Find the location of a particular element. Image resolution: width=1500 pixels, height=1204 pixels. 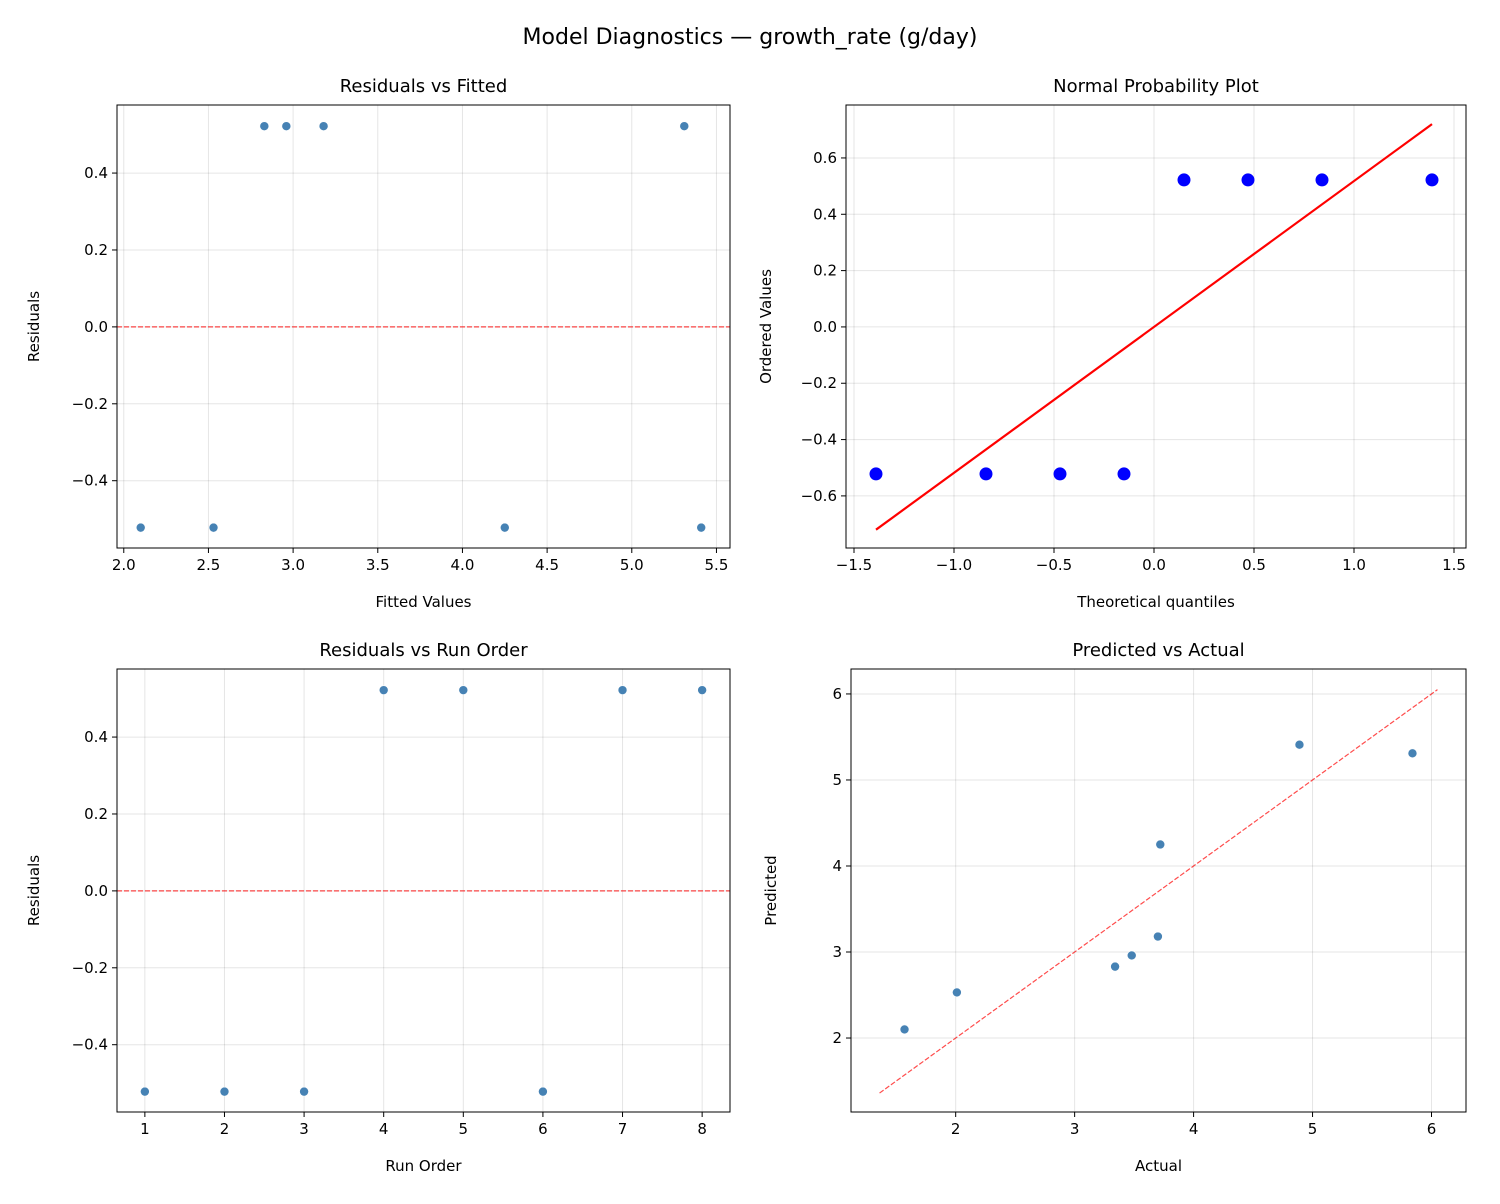

x-tick-label: 8 is located at coordinates (702, 1129).